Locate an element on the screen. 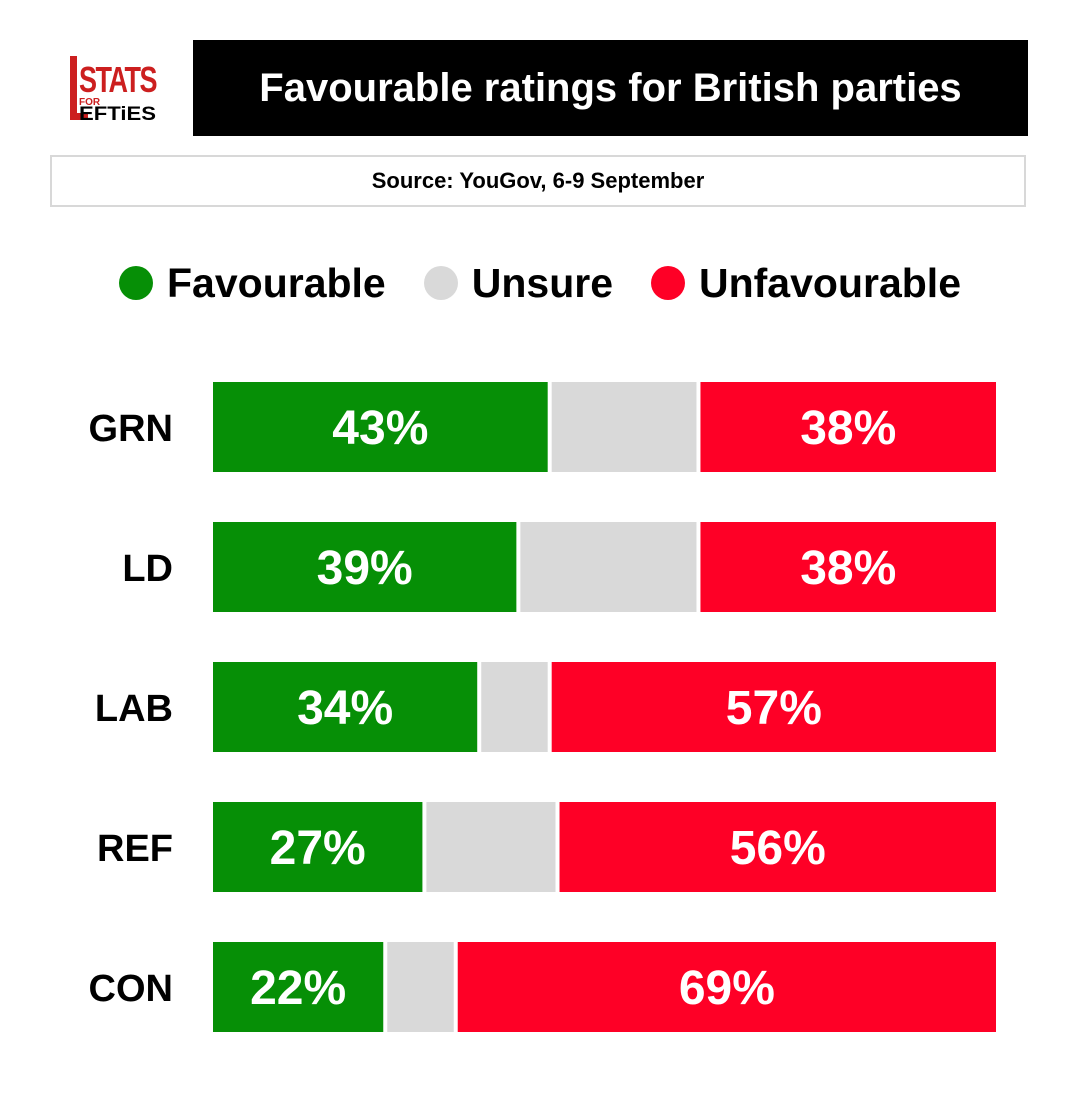 This screenshot has height=1113, width=1080. data-label-ref-favourable: 27% is located at coordinates (318, 848).